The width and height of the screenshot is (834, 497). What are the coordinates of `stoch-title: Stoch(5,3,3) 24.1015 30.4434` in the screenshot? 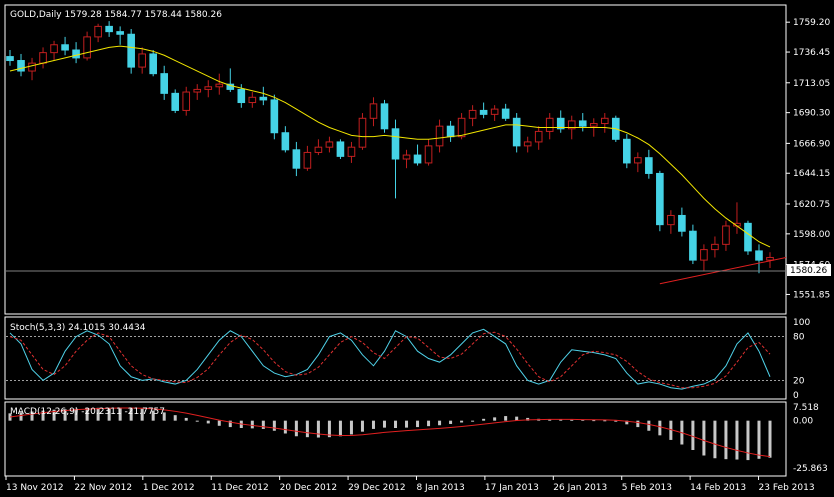 It's located at (78, 328).